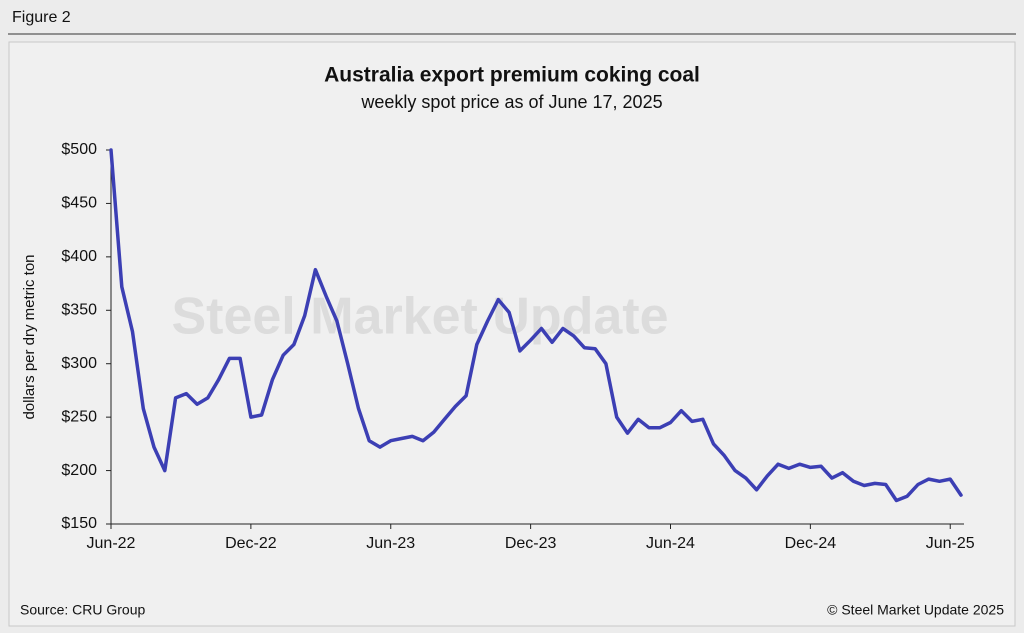 The width and height of the screenshot is (1024, 638). Describe the element at coordinates (531, 543) in the screenshot. I see `x-tick-label: Dec-23` at that location.